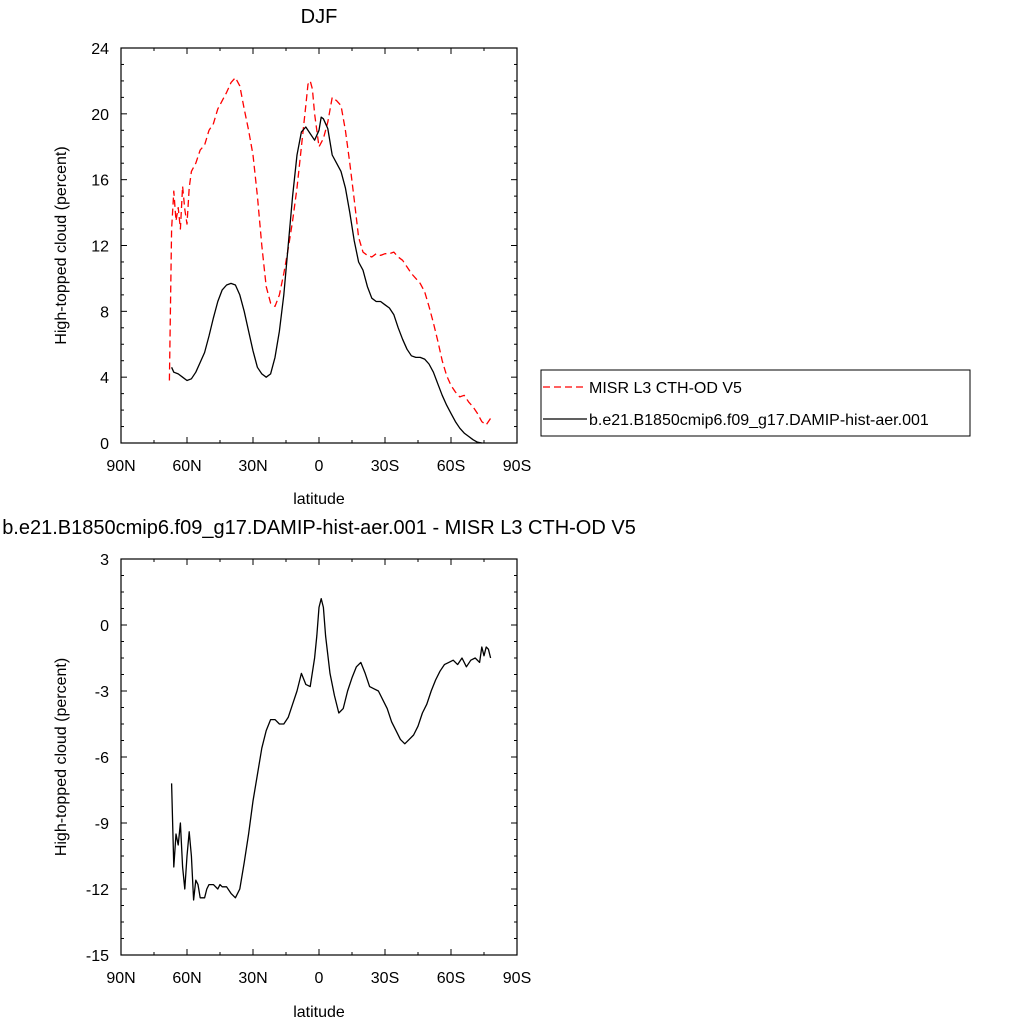  Describe the element at coordinates (104, 560) in the screenshot. I see `y-tick-label: 3` at that location.